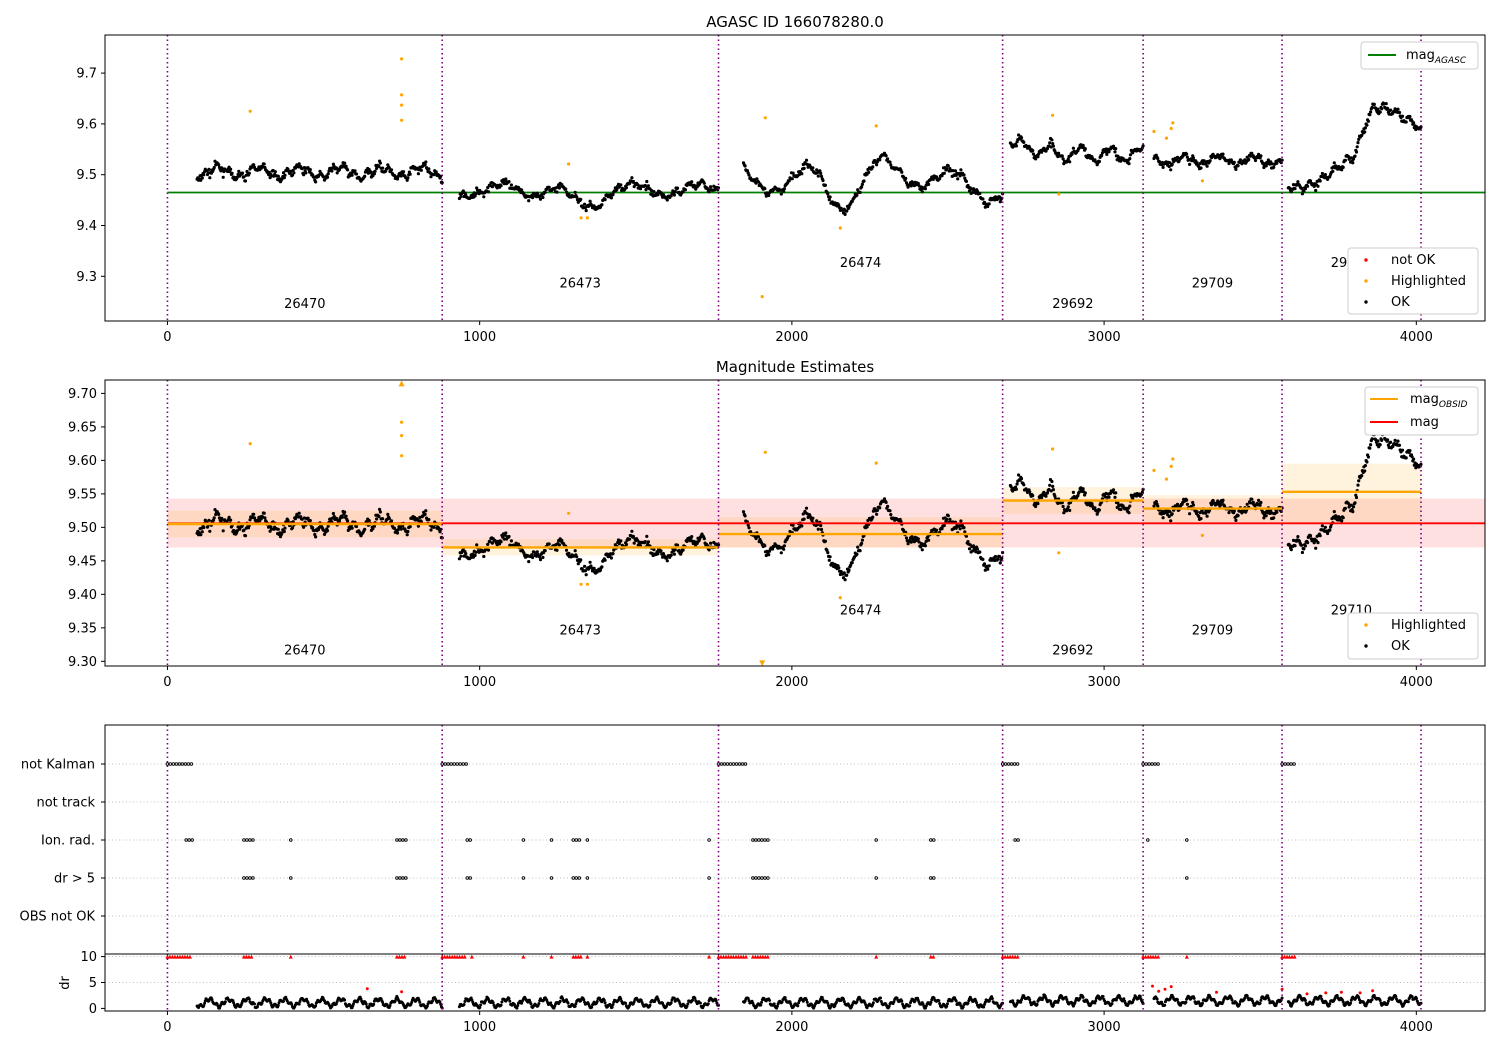 The width and height of the screenshot is (1500, 1050). I want to click on panel2-legend-top: magOBSID mag, so click(1421, 411).